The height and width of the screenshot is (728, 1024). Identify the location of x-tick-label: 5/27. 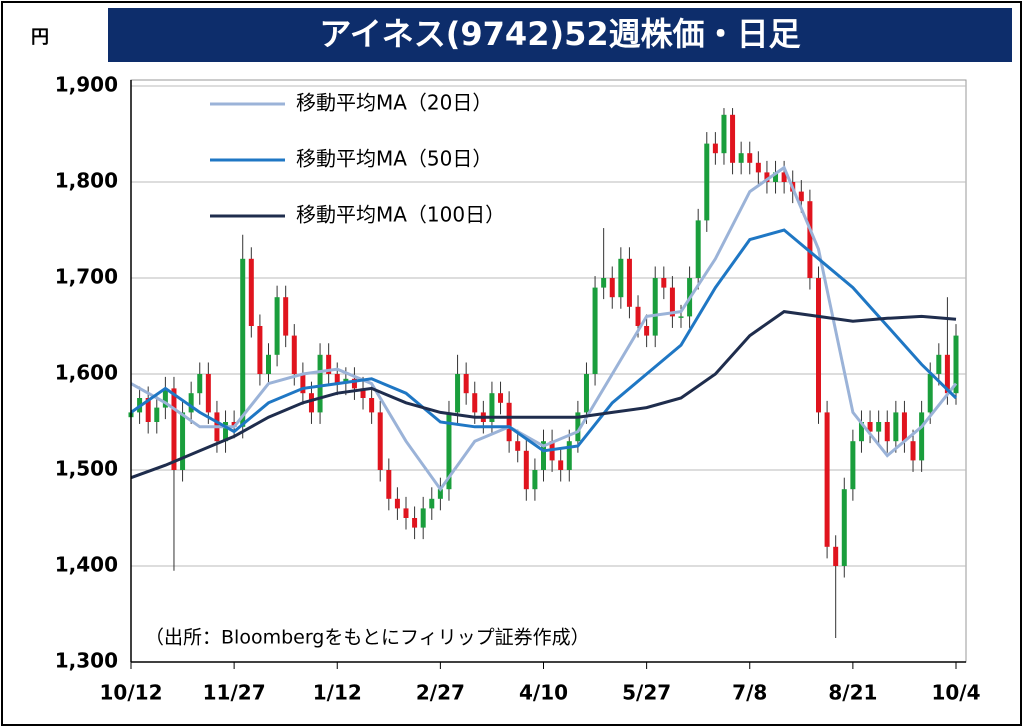
(646, 693).